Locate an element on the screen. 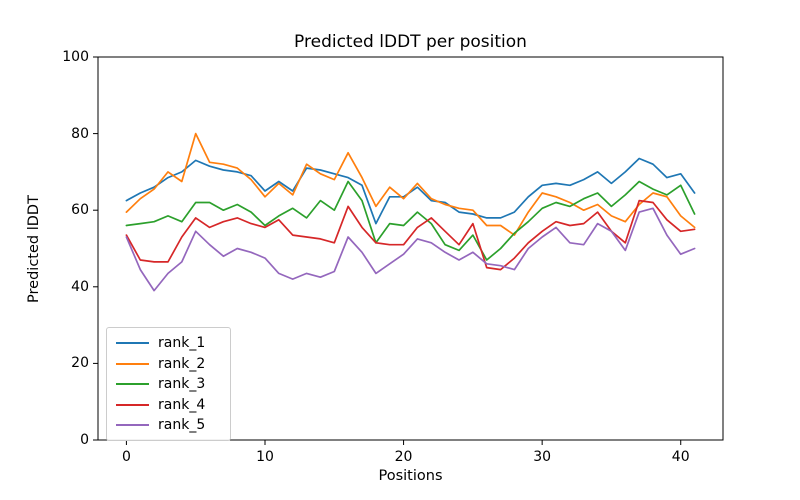 This screenshot has height=500, width=800. x-tick-label: 40 is located at coordinates (680, 457).